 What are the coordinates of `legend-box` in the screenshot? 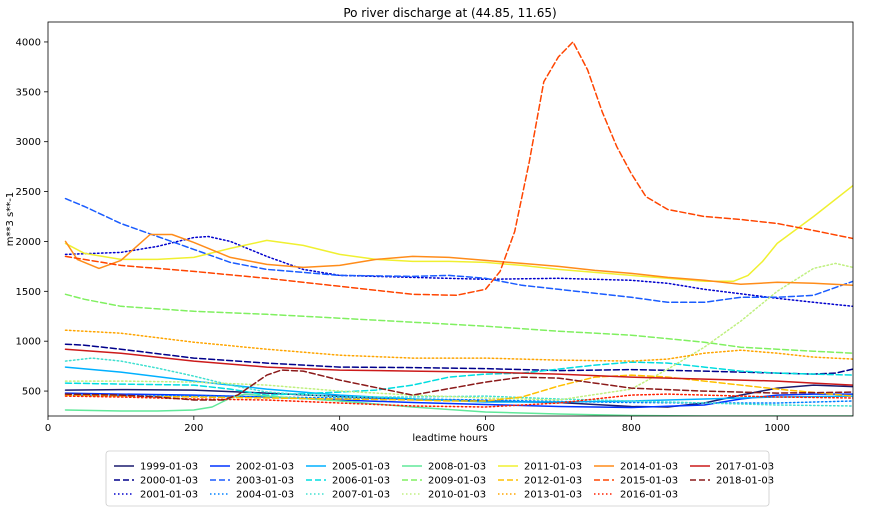 It's located at (437, 478).